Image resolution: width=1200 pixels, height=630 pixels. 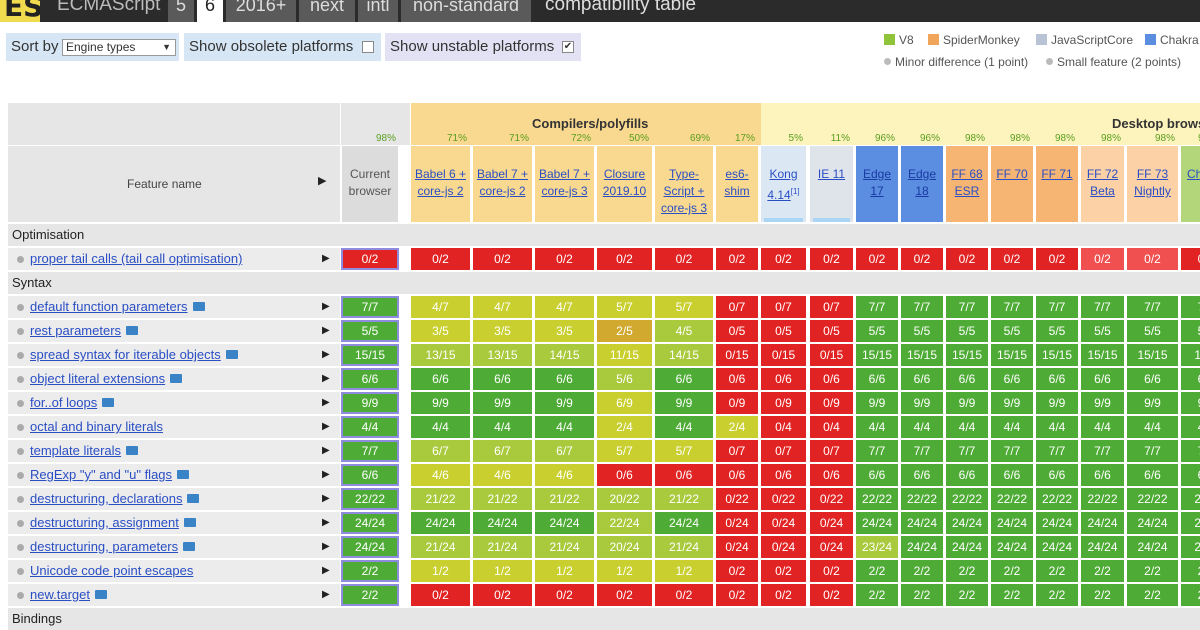 I want to click on result-cell: 0/7, so click(x=831, y=307).